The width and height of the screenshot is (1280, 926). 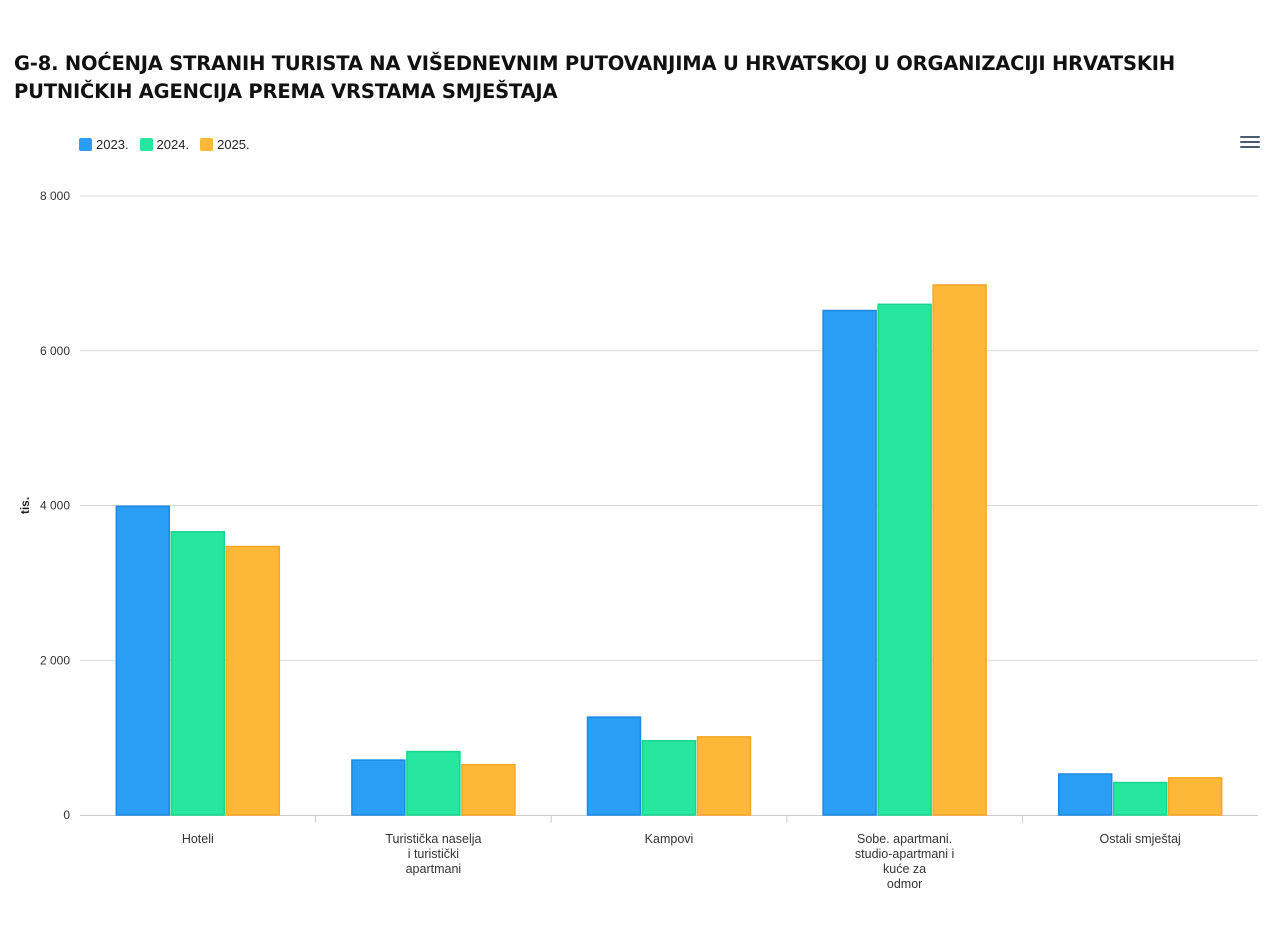 I want to click on legend-label: 2024., so click(x=173, y=144).